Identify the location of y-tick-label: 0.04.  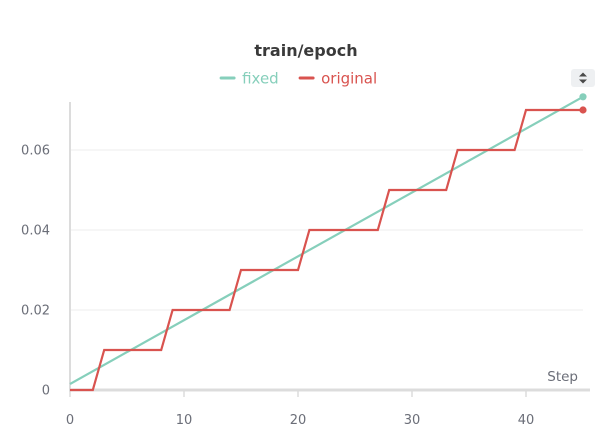
(35, 231).